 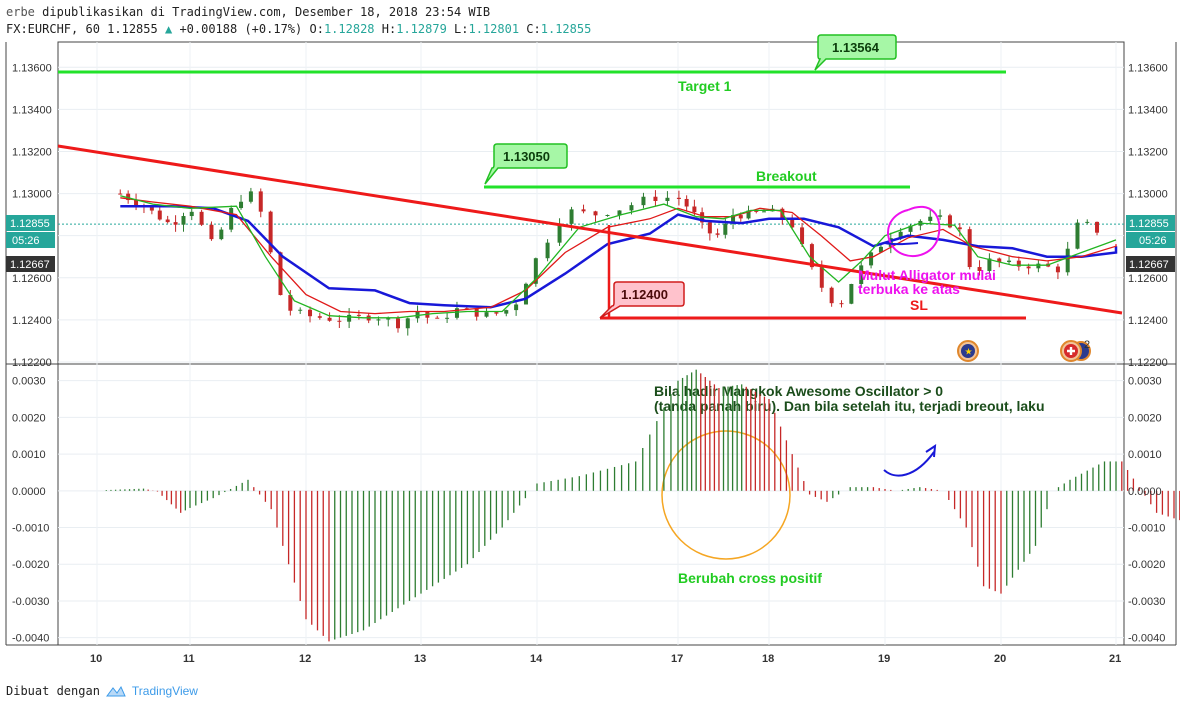 I want to click on breakout-price-callout: 1.13050, so click(x=526, y=164).